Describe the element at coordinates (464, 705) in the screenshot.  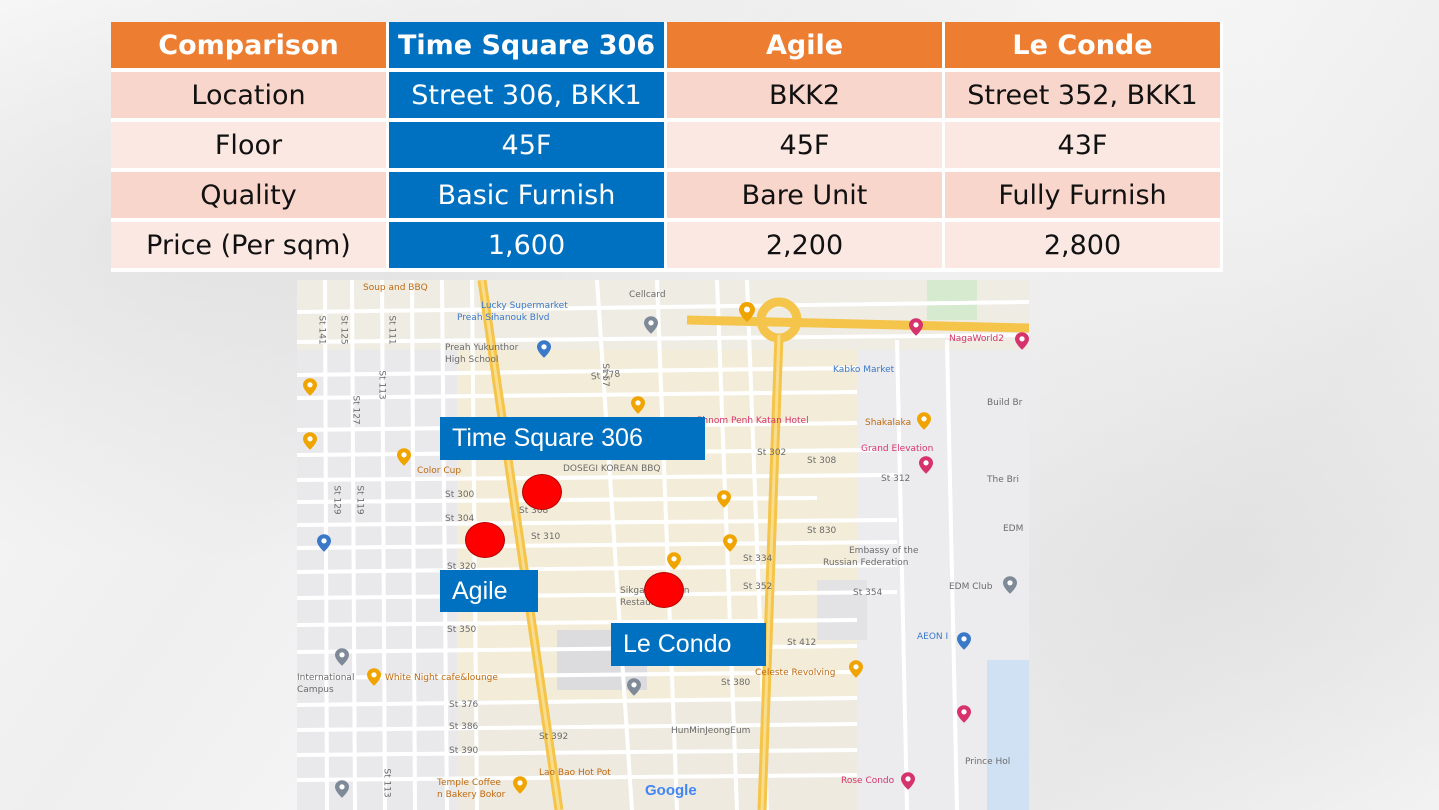
I see `street-label: St 376` at that location.